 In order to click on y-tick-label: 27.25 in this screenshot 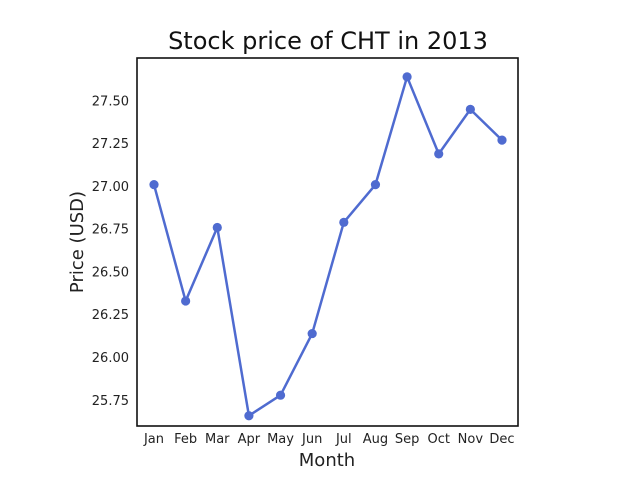, I will do `click(110, 144)`.